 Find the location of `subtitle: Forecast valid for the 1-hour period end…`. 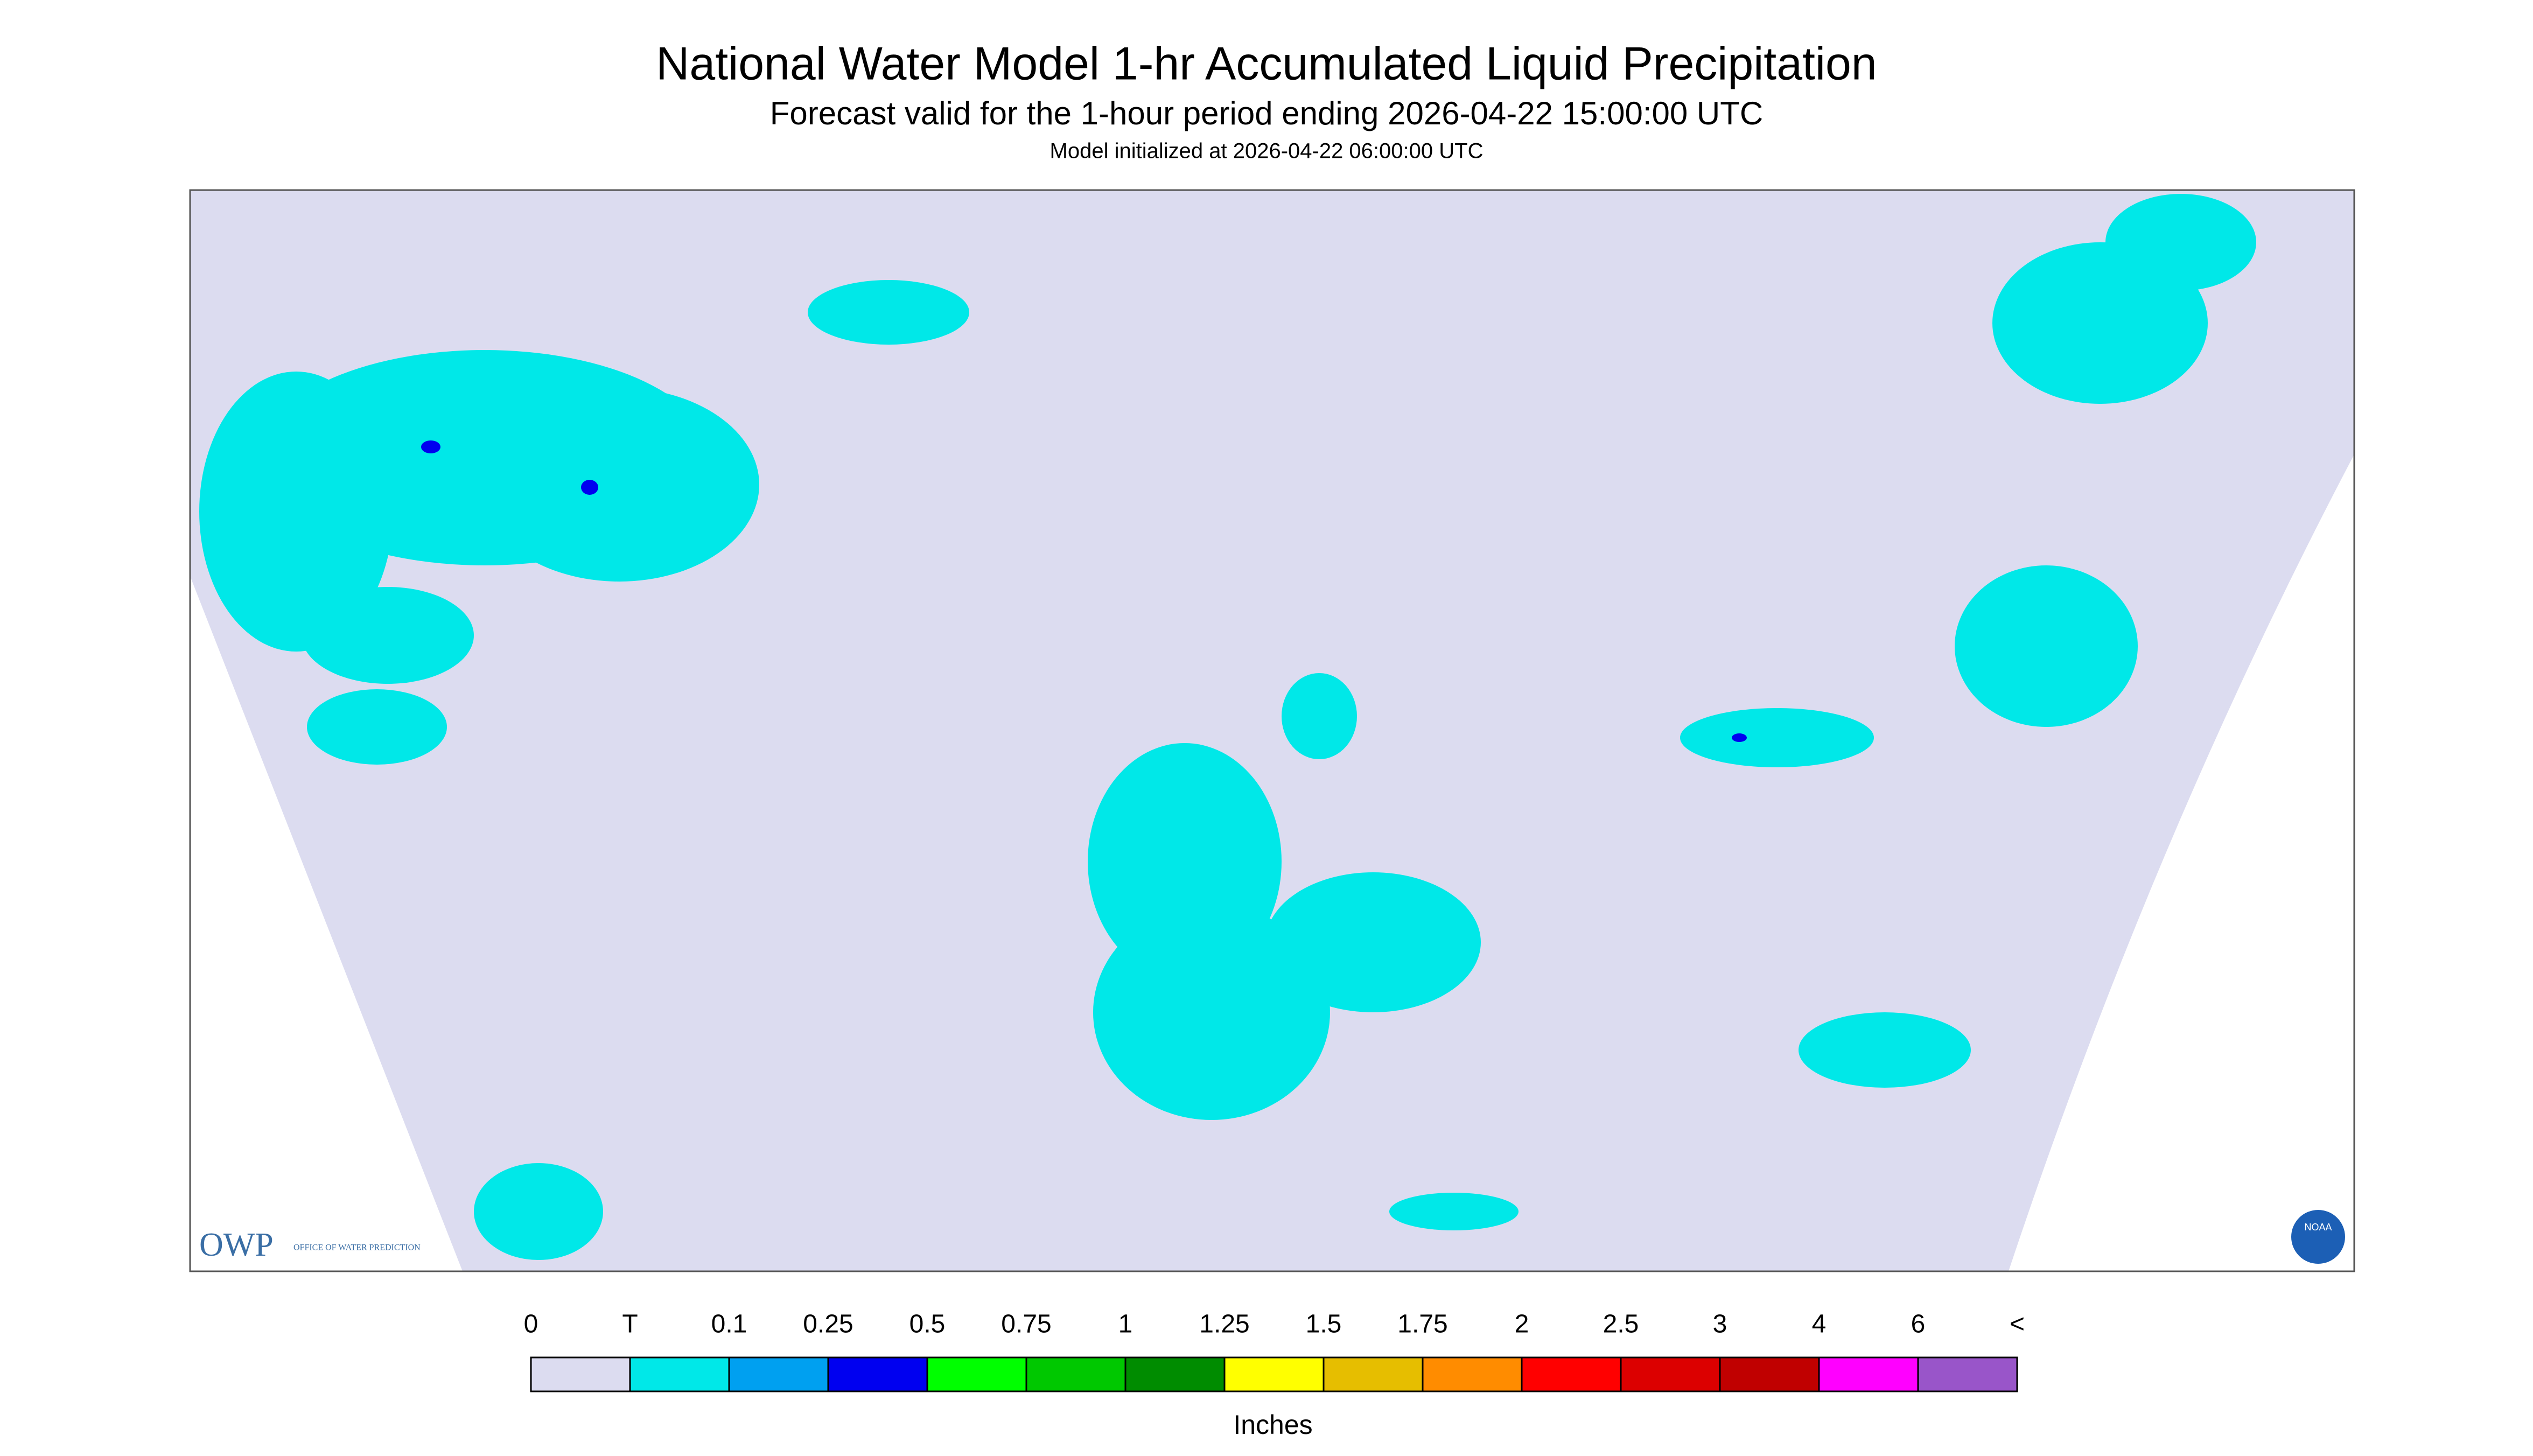

subtitle: Forecast valid for the 1-hour period end… is located at coordinates (1266, 113).